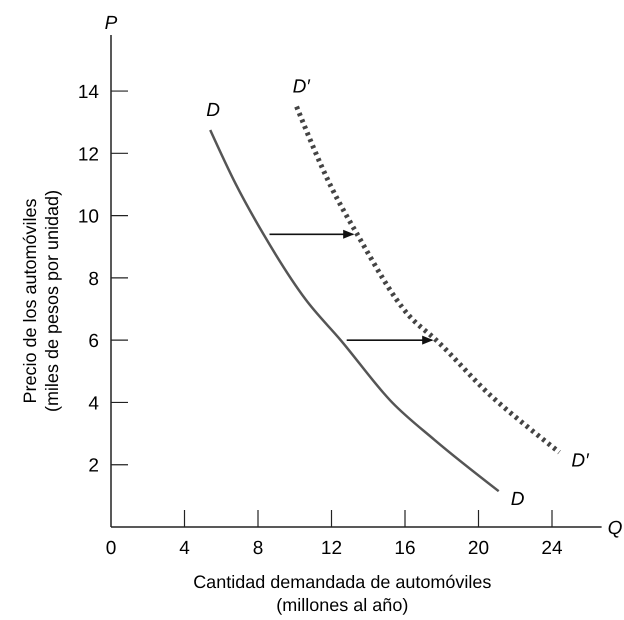 Image resolution: width=624 pixels, height=620 pixels. What do you see at coordinates (517, 499) in the screenshot?
I see `text: D` at bounding box center [517, 499].